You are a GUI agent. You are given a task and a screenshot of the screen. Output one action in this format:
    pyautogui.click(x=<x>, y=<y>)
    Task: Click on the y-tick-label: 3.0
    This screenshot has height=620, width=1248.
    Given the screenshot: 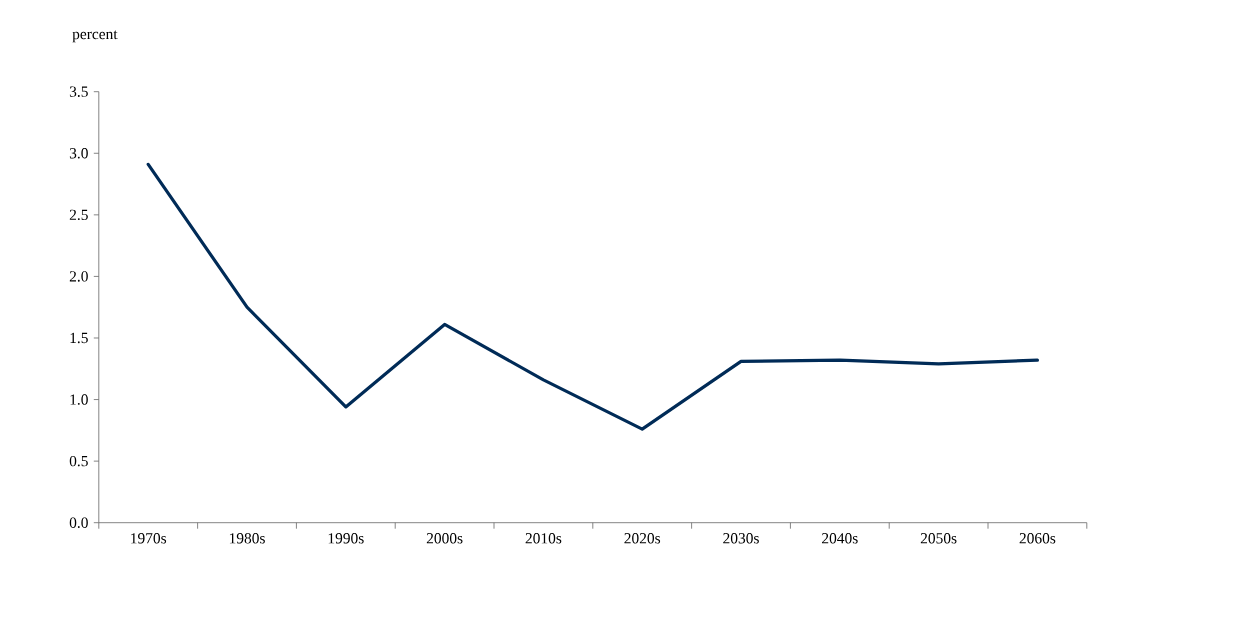 What is the action you would take?
    pyautogui.click(x=78, y=153)
    